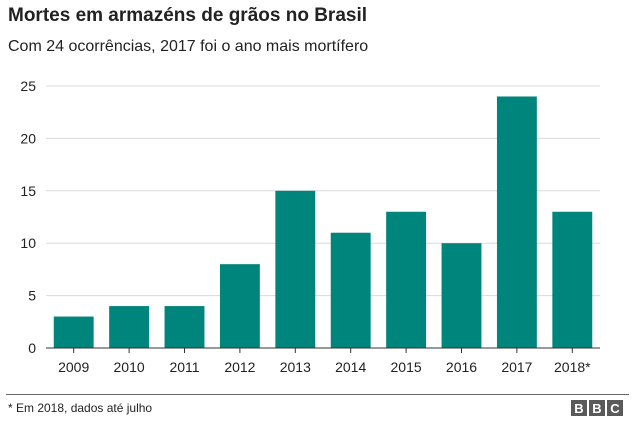 This screenshot has width=635, height=425. Describe the element at coordinates (461, 295) in the screenshot. I see `bar-2016` at that location.